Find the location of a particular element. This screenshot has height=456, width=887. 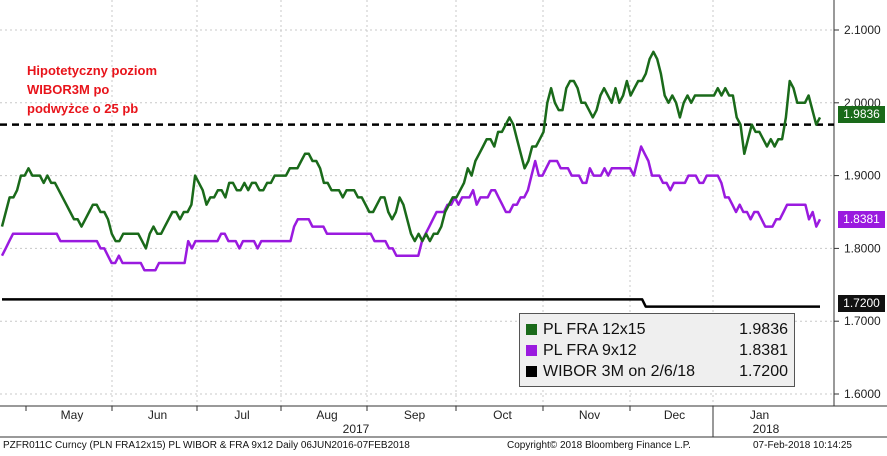

month-label: Jan is located at coordinates (759, 415).